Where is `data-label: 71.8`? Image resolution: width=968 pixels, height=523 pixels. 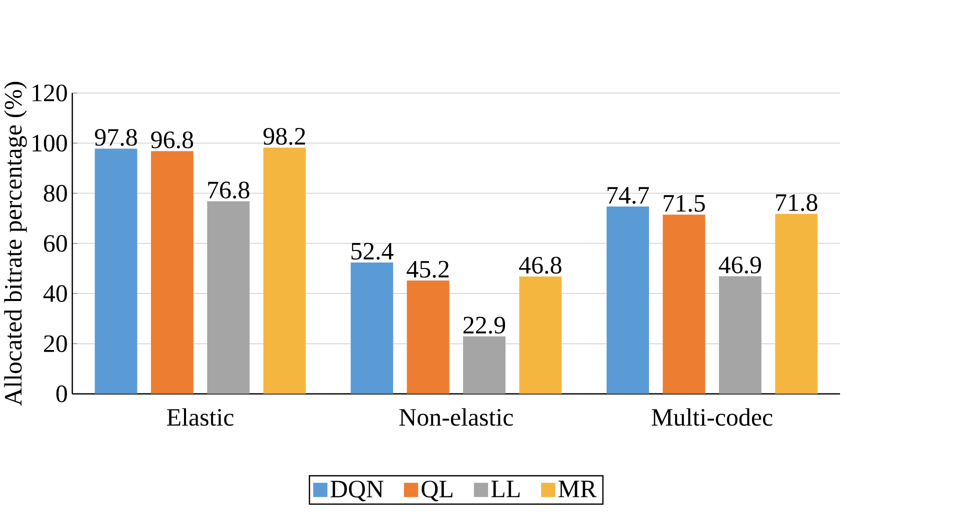
data-label: 71.8 is located at coordinates (797, 203).